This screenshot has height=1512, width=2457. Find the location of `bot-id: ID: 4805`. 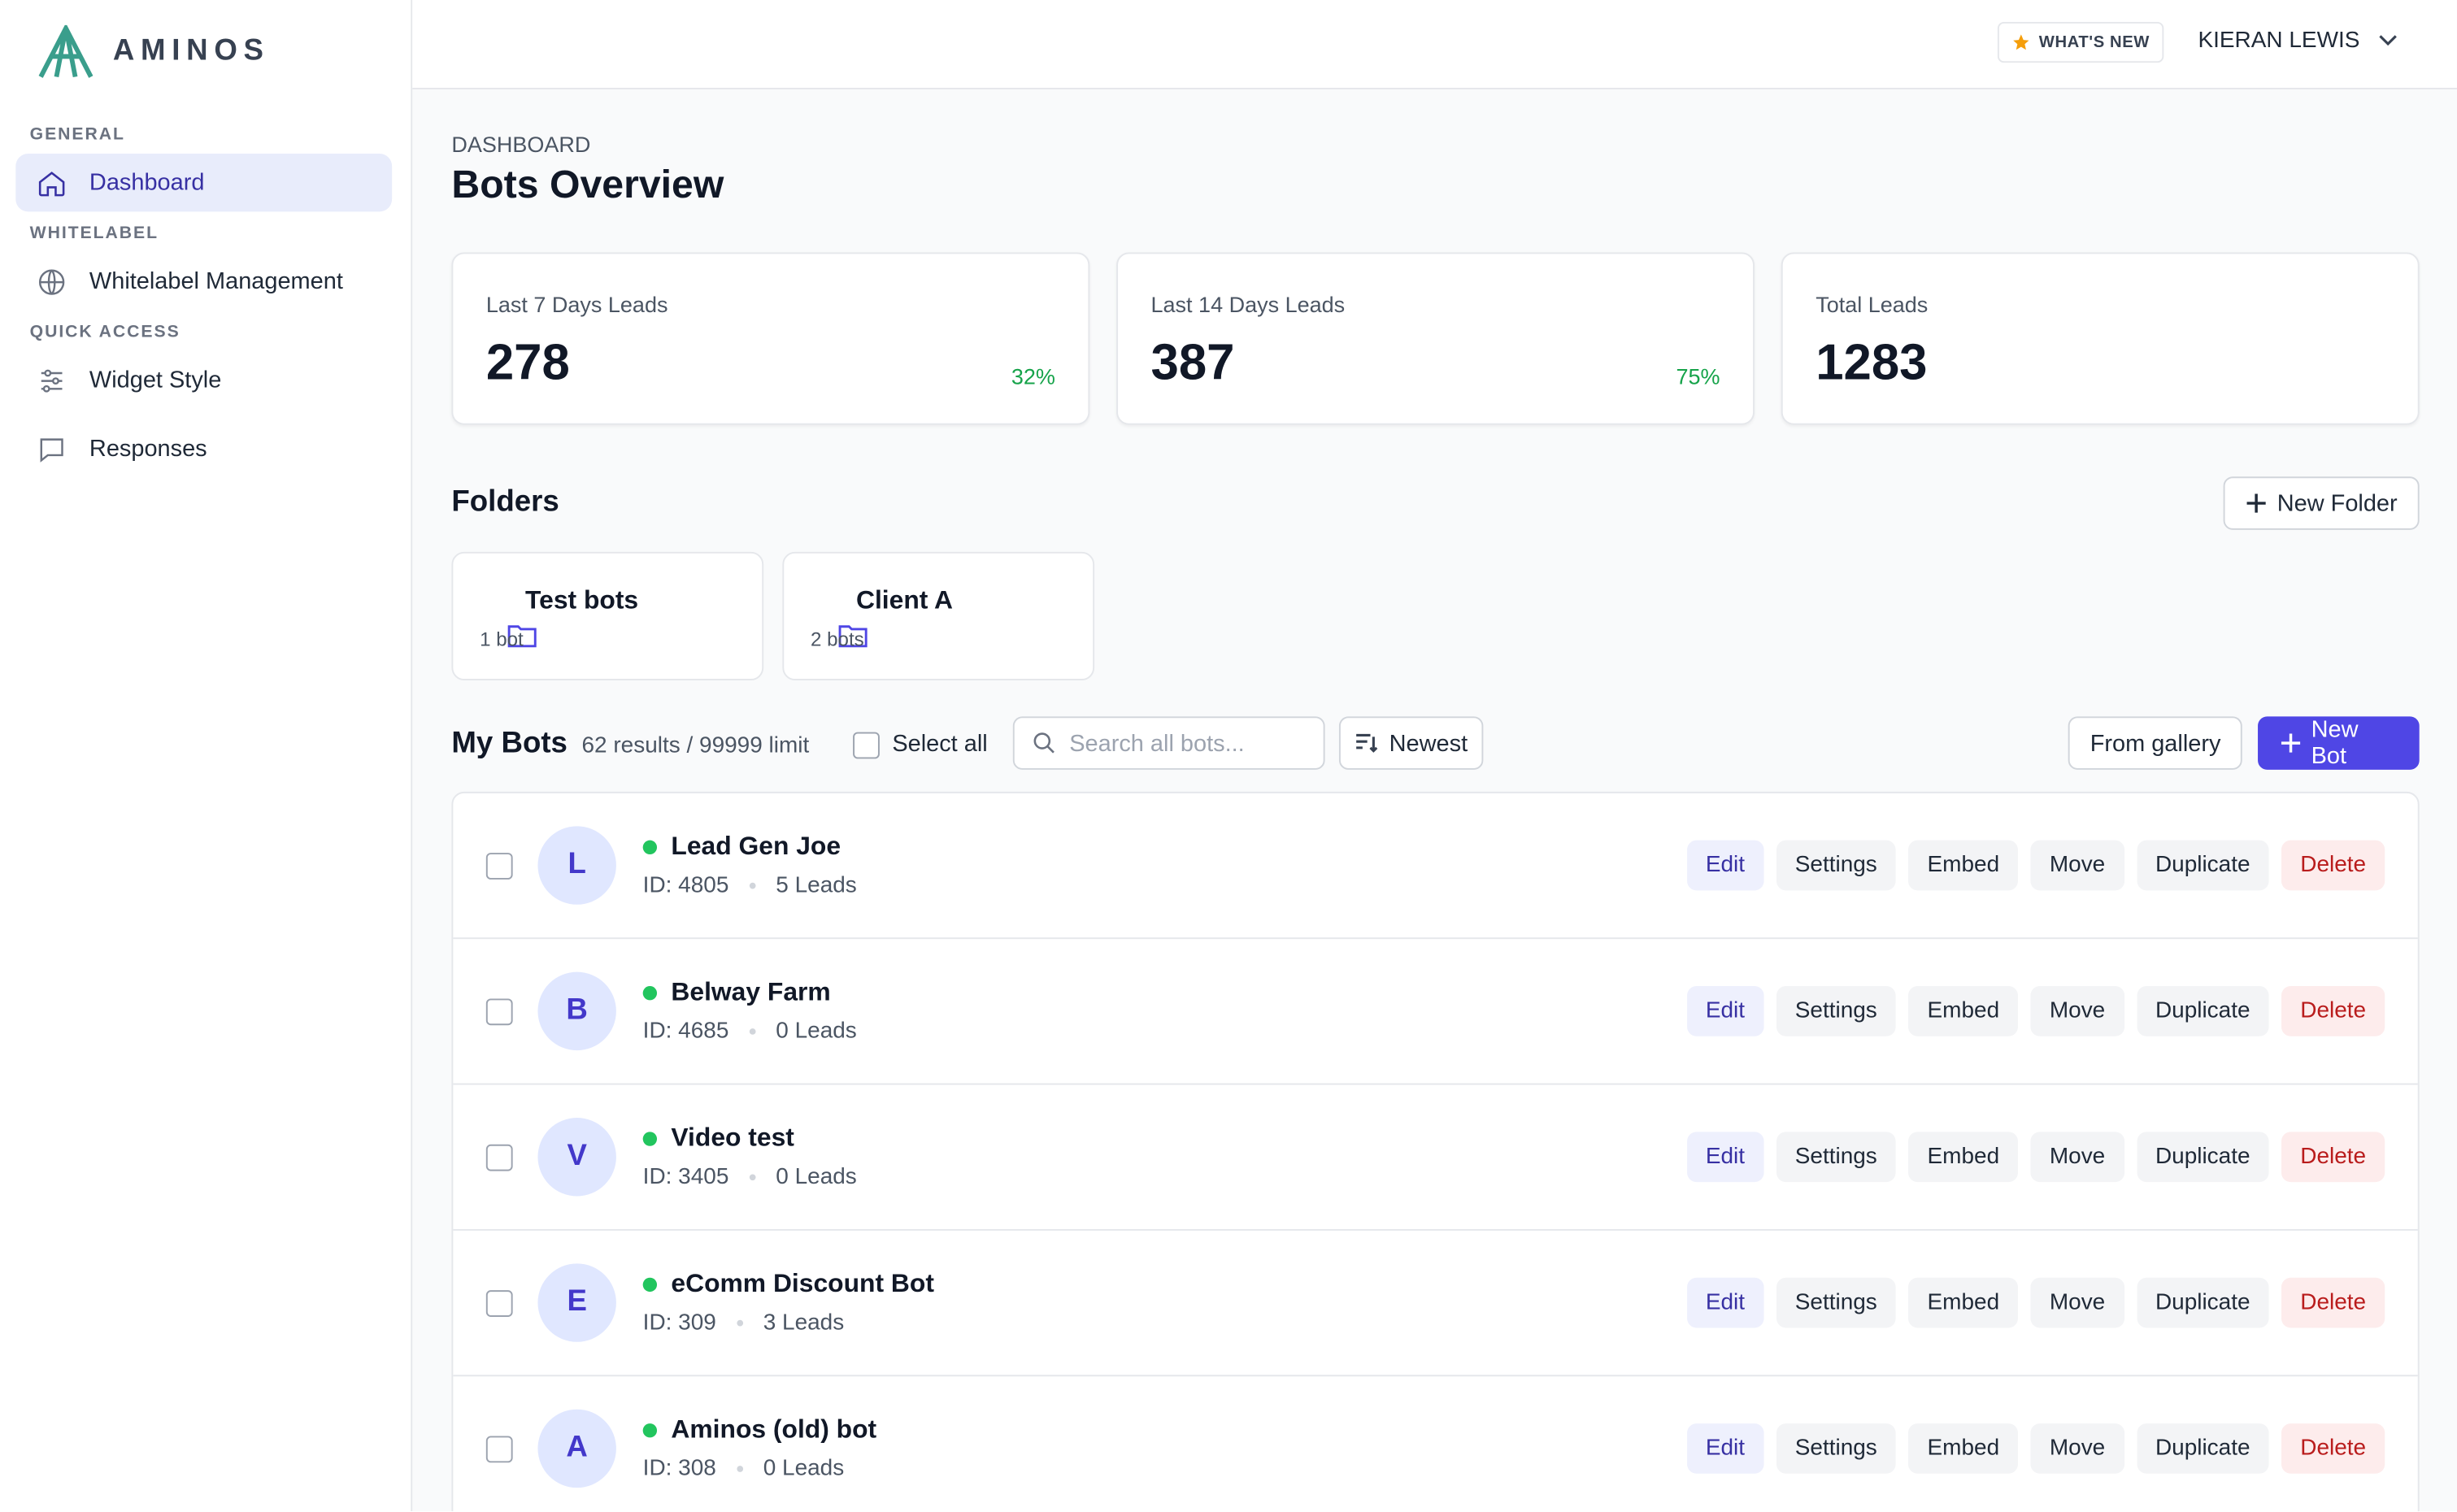

bot-id: ID: 4805 is located at coordinates (685, 886).